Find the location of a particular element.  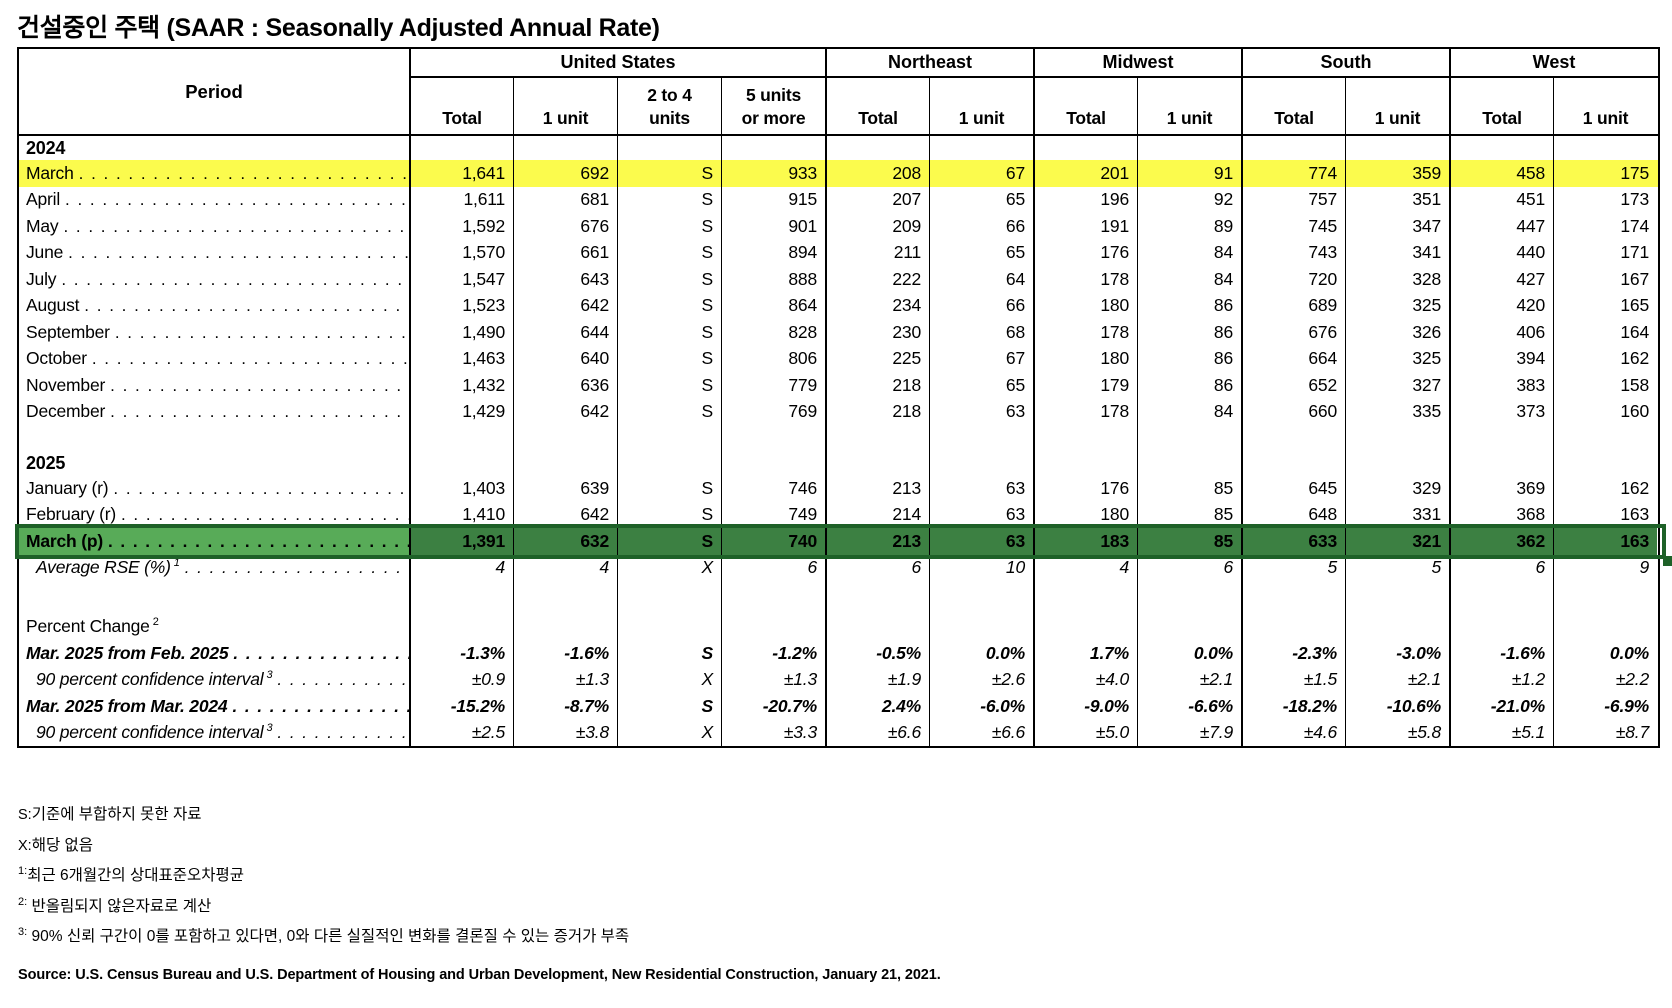

cell: -3.0% is located at coordinates (1397, 653).